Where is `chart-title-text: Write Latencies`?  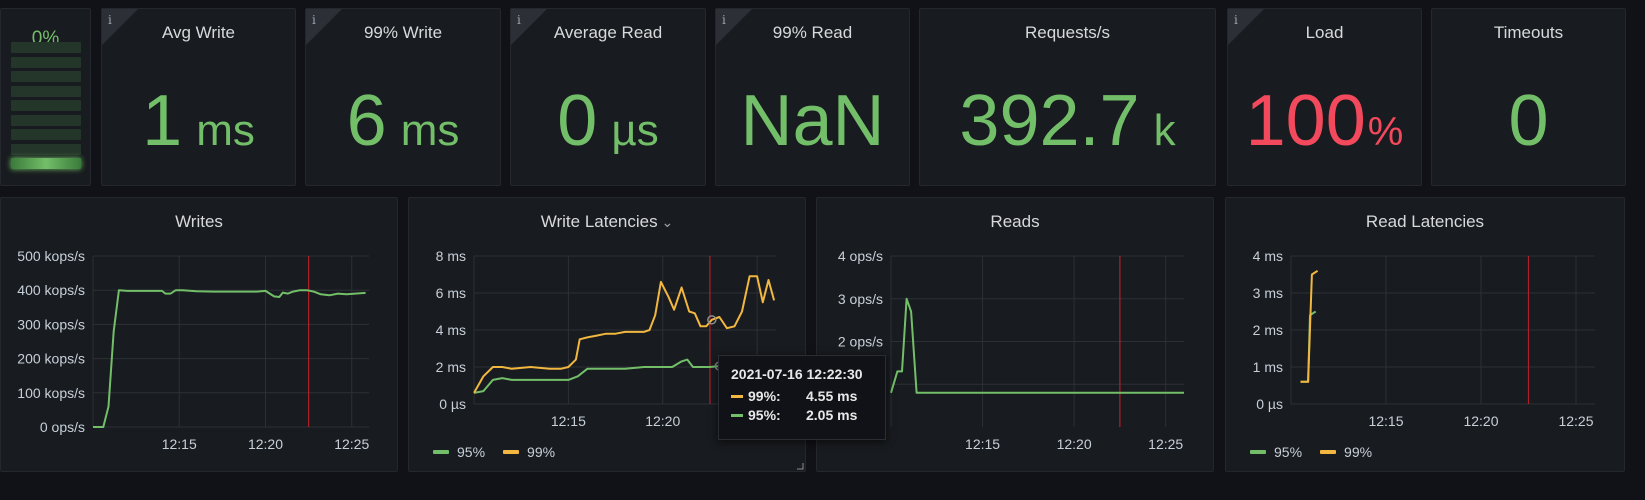 chart-title-text: Write Latencies is located at coordinates (599, 221).